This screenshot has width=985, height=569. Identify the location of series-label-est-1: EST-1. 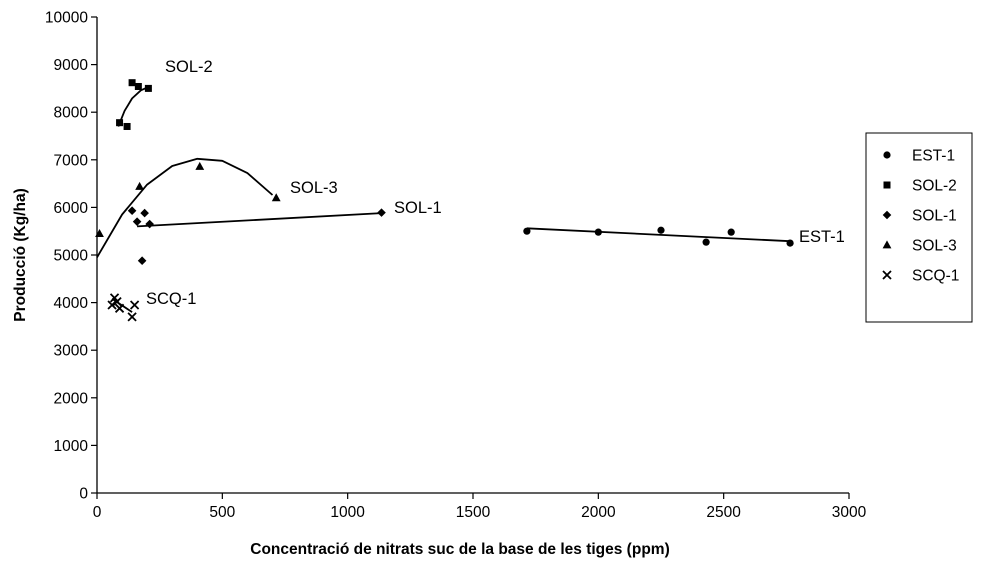
(822, 237).